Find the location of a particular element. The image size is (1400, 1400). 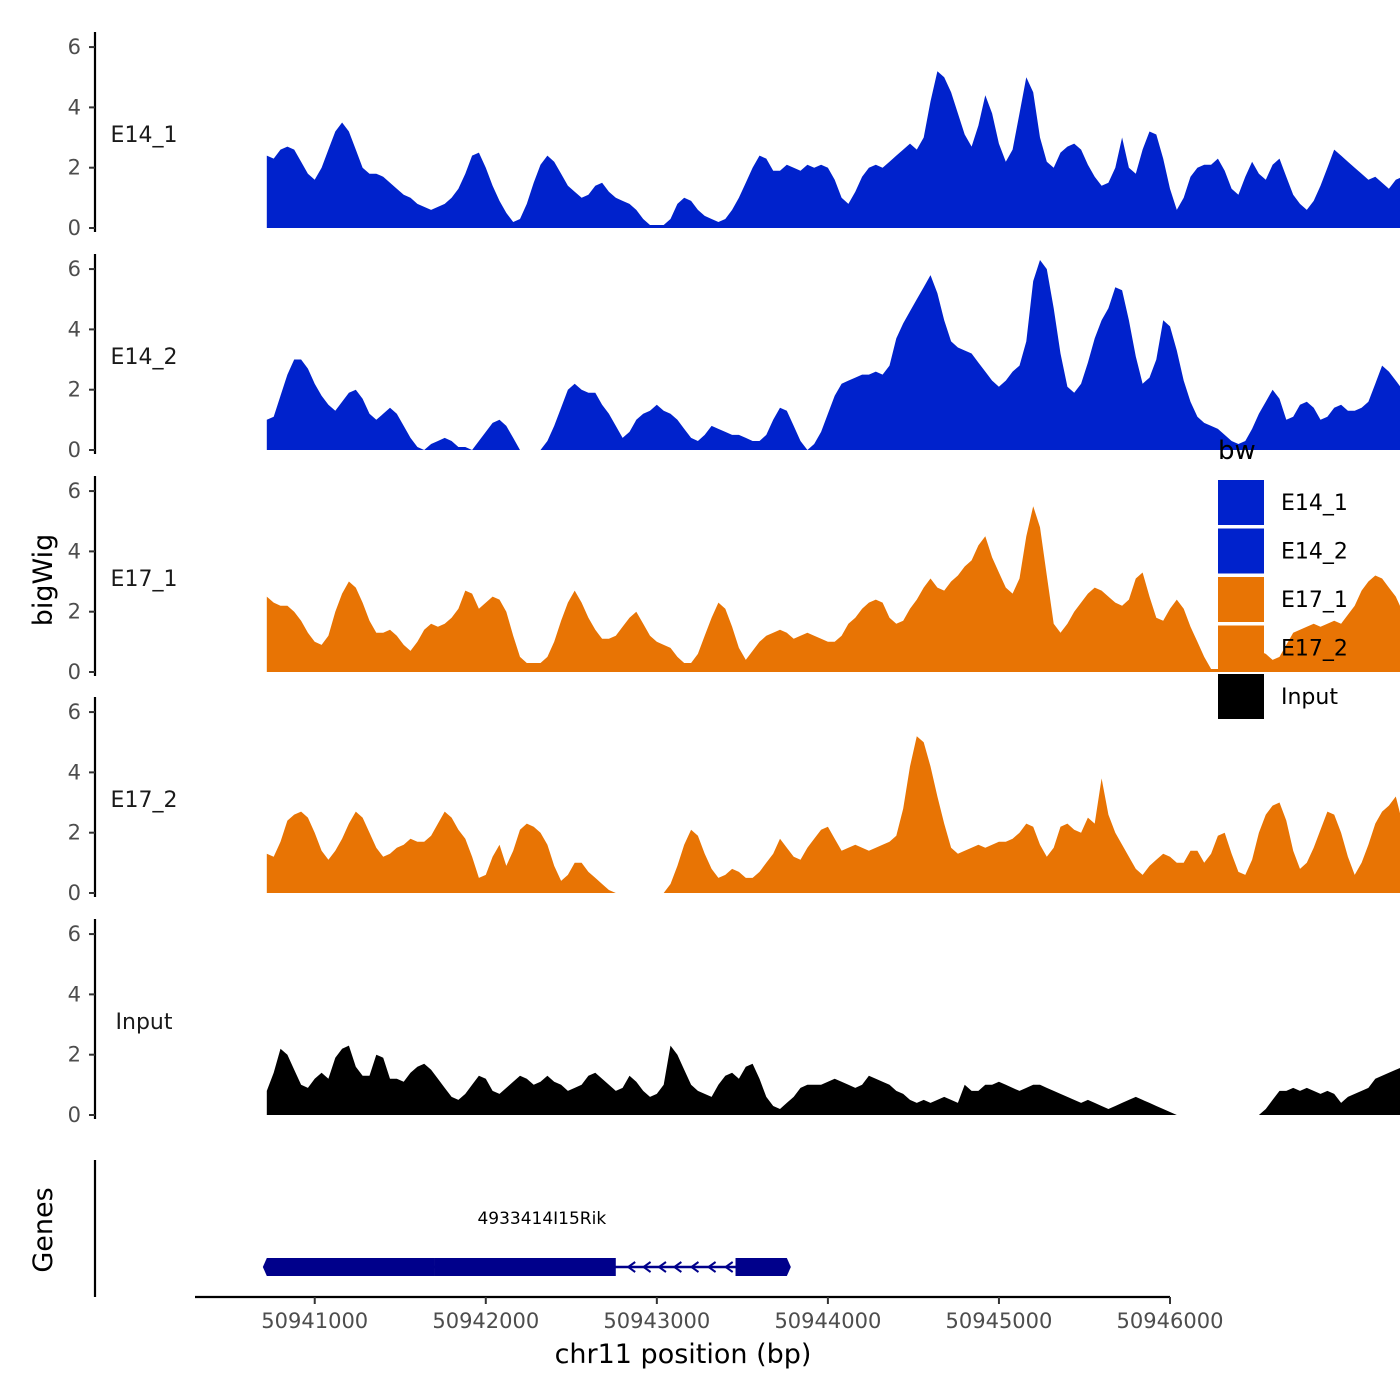

legend-item-input: Input is located at coordinates (1278, 696).